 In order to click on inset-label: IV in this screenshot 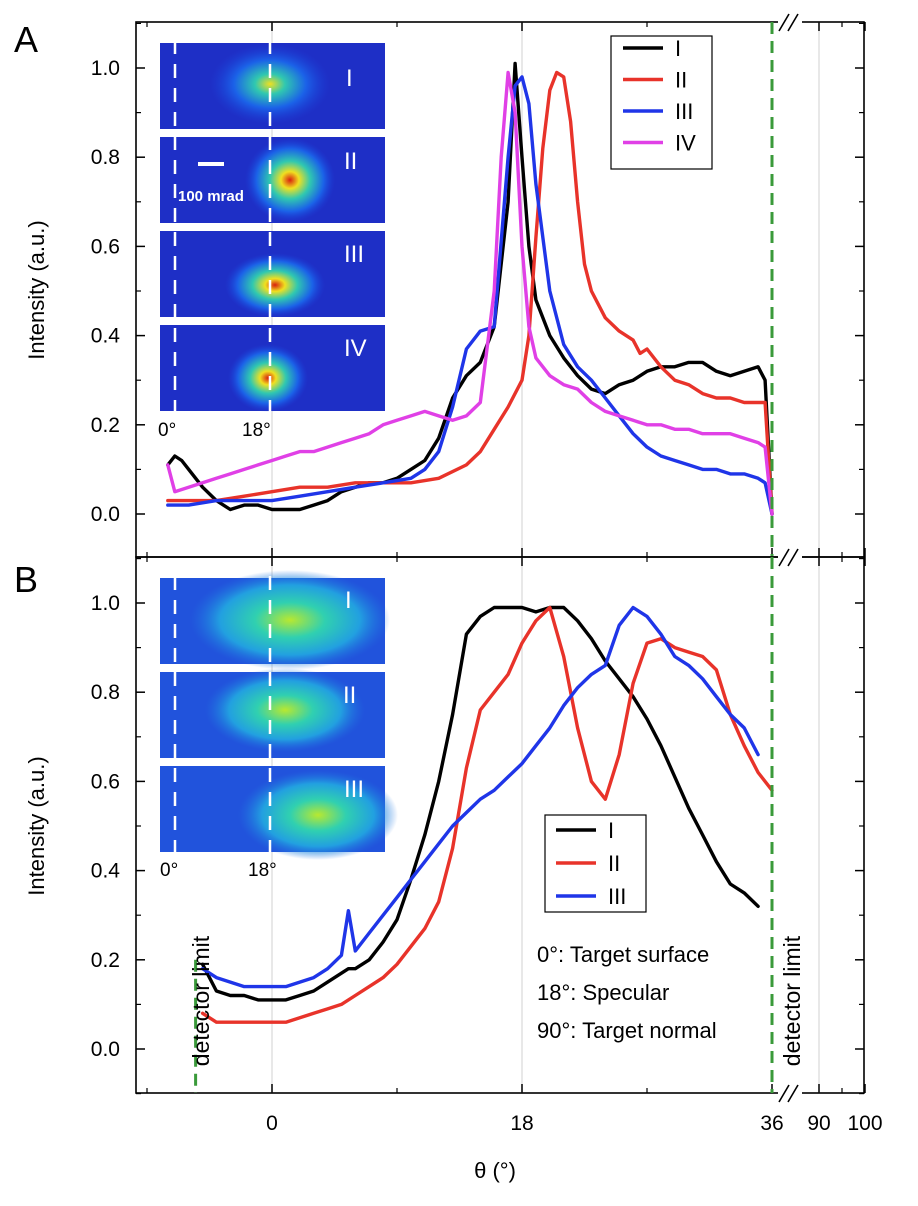, I will do `click(355, 348)`.